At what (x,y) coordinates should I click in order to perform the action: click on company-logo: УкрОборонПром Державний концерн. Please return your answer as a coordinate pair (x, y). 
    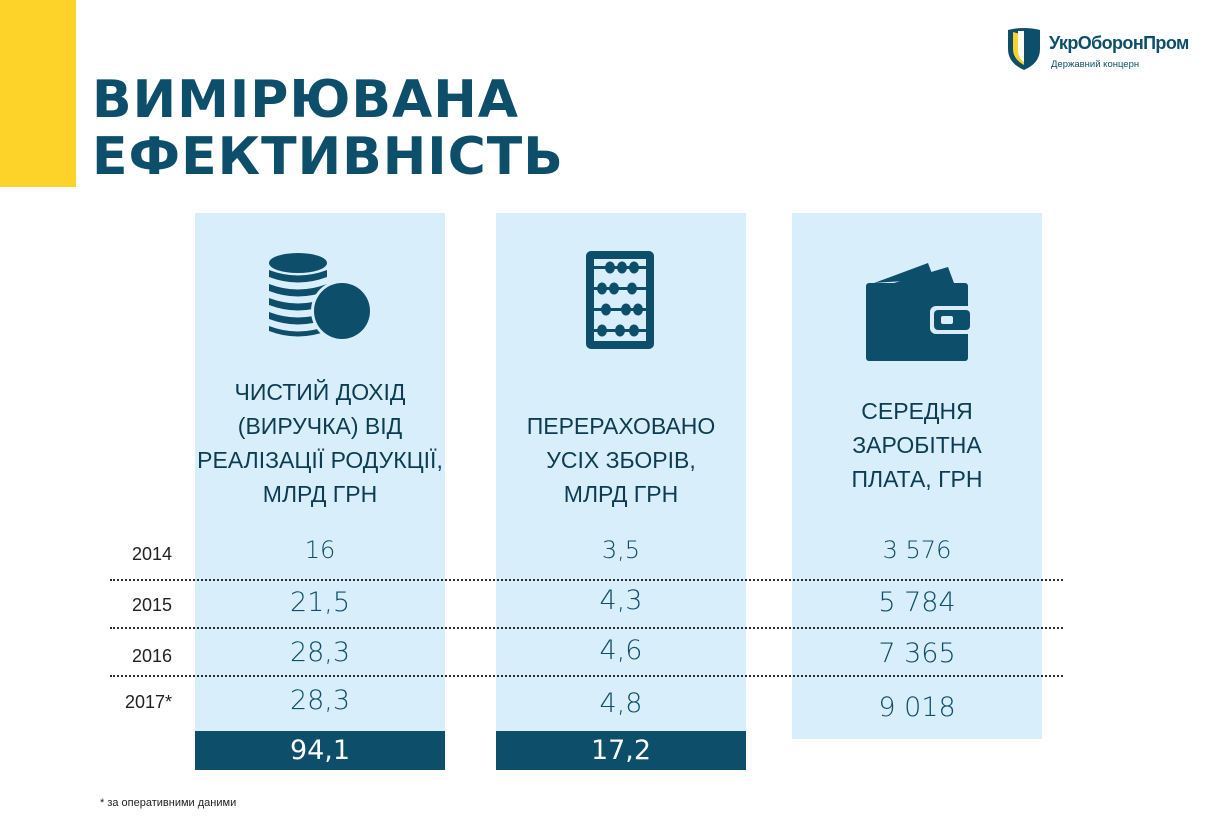
    Looking at the image, I should click on (1105, 51).